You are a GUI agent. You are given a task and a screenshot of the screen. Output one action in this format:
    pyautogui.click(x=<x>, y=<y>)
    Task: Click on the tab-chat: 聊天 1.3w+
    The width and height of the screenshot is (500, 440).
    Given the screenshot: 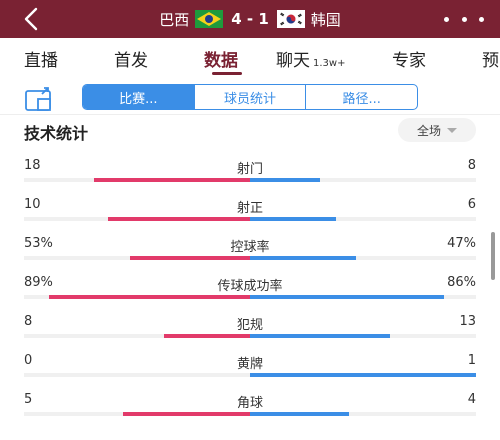 What is the action you would take?
    pyautogui.click(x=311, y=61)
    